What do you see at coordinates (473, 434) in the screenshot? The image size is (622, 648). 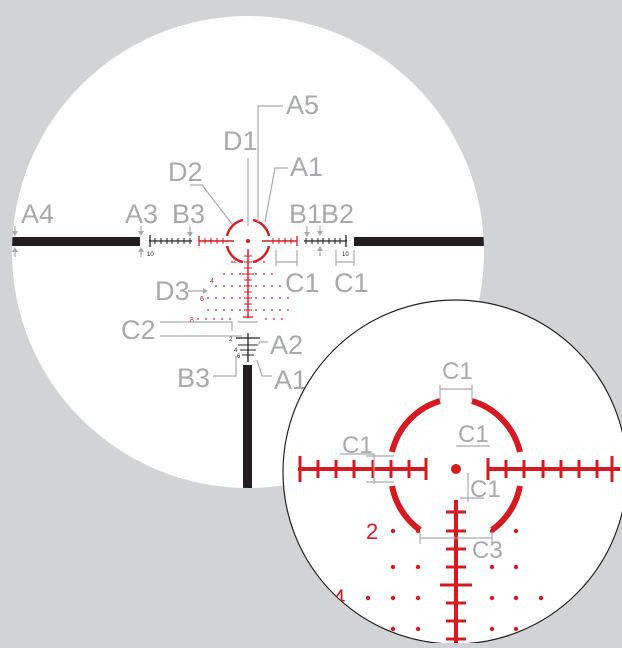 I see `zoom-callout-c1-right: C1` at bounding box center [473, 434].